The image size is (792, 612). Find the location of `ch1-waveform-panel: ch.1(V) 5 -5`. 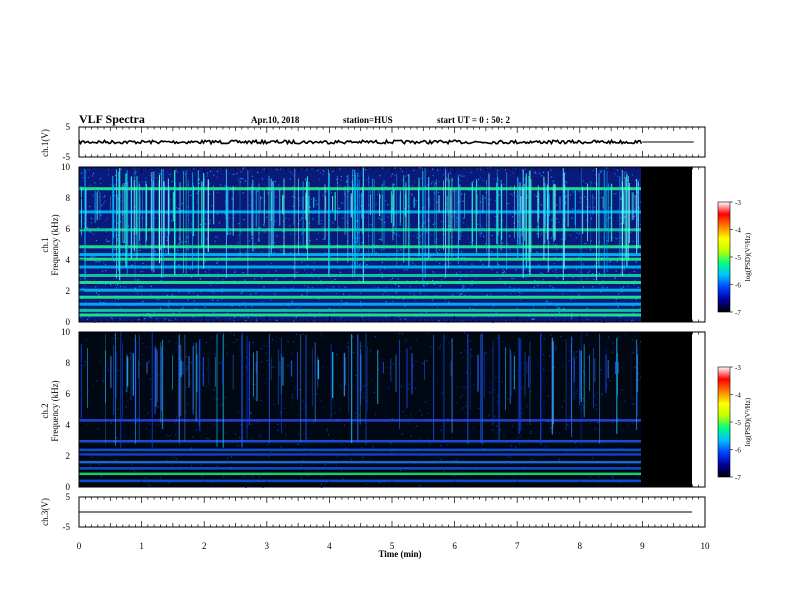

ch1-waveform-panel: ch.1(V) 5 -5 is located at coordinates (373, 142).